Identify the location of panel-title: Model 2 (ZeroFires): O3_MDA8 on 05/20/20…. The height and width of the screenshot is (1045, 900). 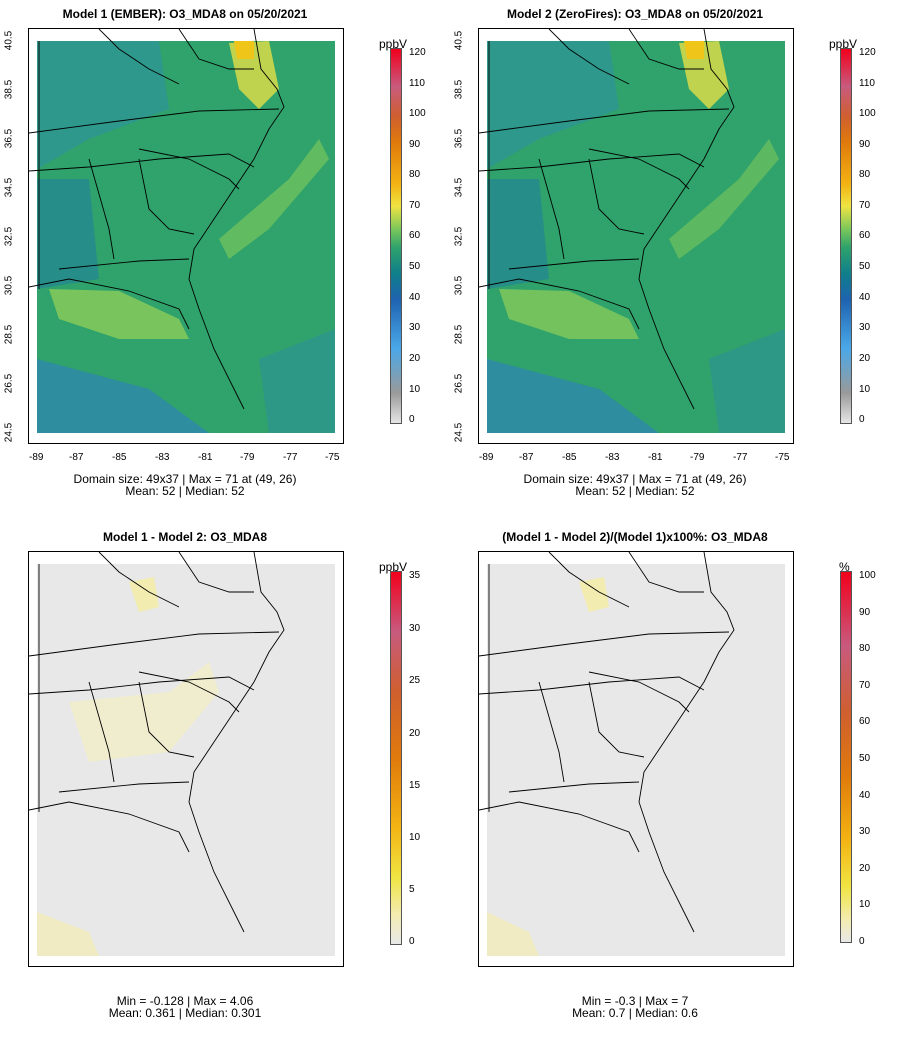
(635, 14).